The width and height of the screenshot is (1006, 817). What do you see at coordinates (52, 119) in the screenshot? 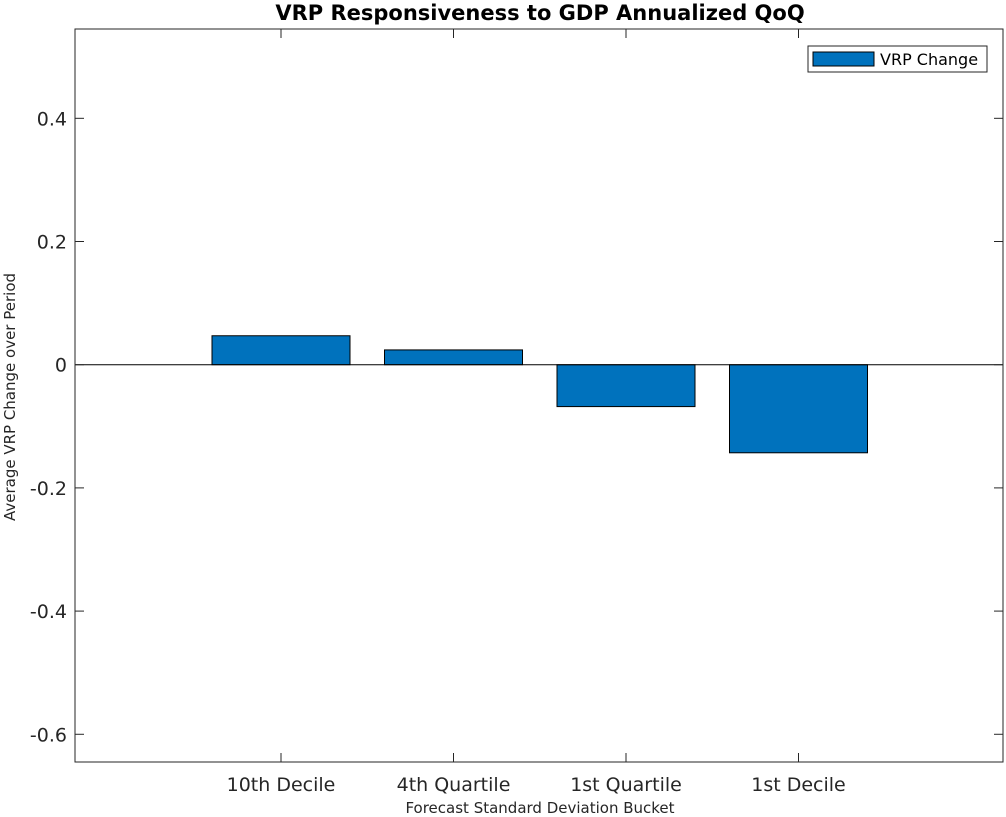
I see `y-tick-label: 0.4` at bounding box center [52, 119].